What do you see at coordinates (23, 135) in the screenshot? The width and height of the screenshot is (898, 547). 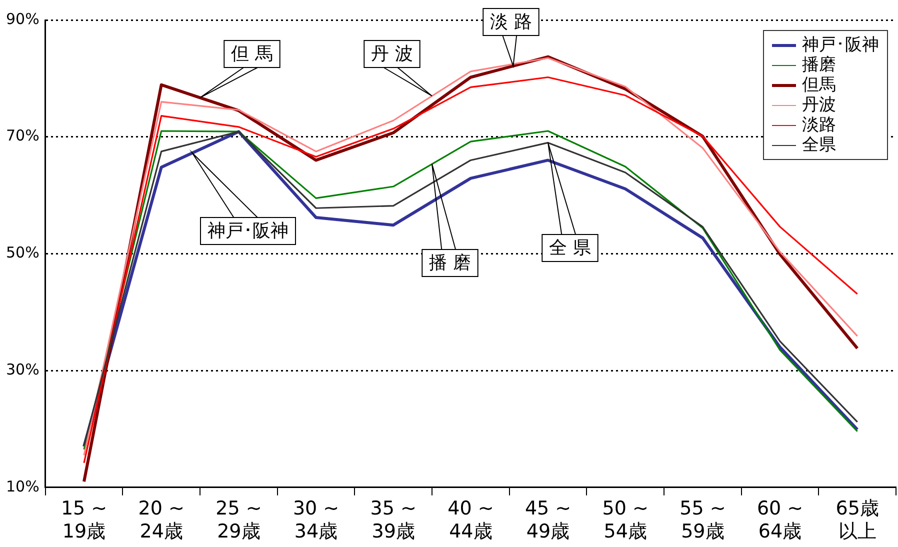 I see `y-tick-label: 70%` at bounding box center [23, 135].